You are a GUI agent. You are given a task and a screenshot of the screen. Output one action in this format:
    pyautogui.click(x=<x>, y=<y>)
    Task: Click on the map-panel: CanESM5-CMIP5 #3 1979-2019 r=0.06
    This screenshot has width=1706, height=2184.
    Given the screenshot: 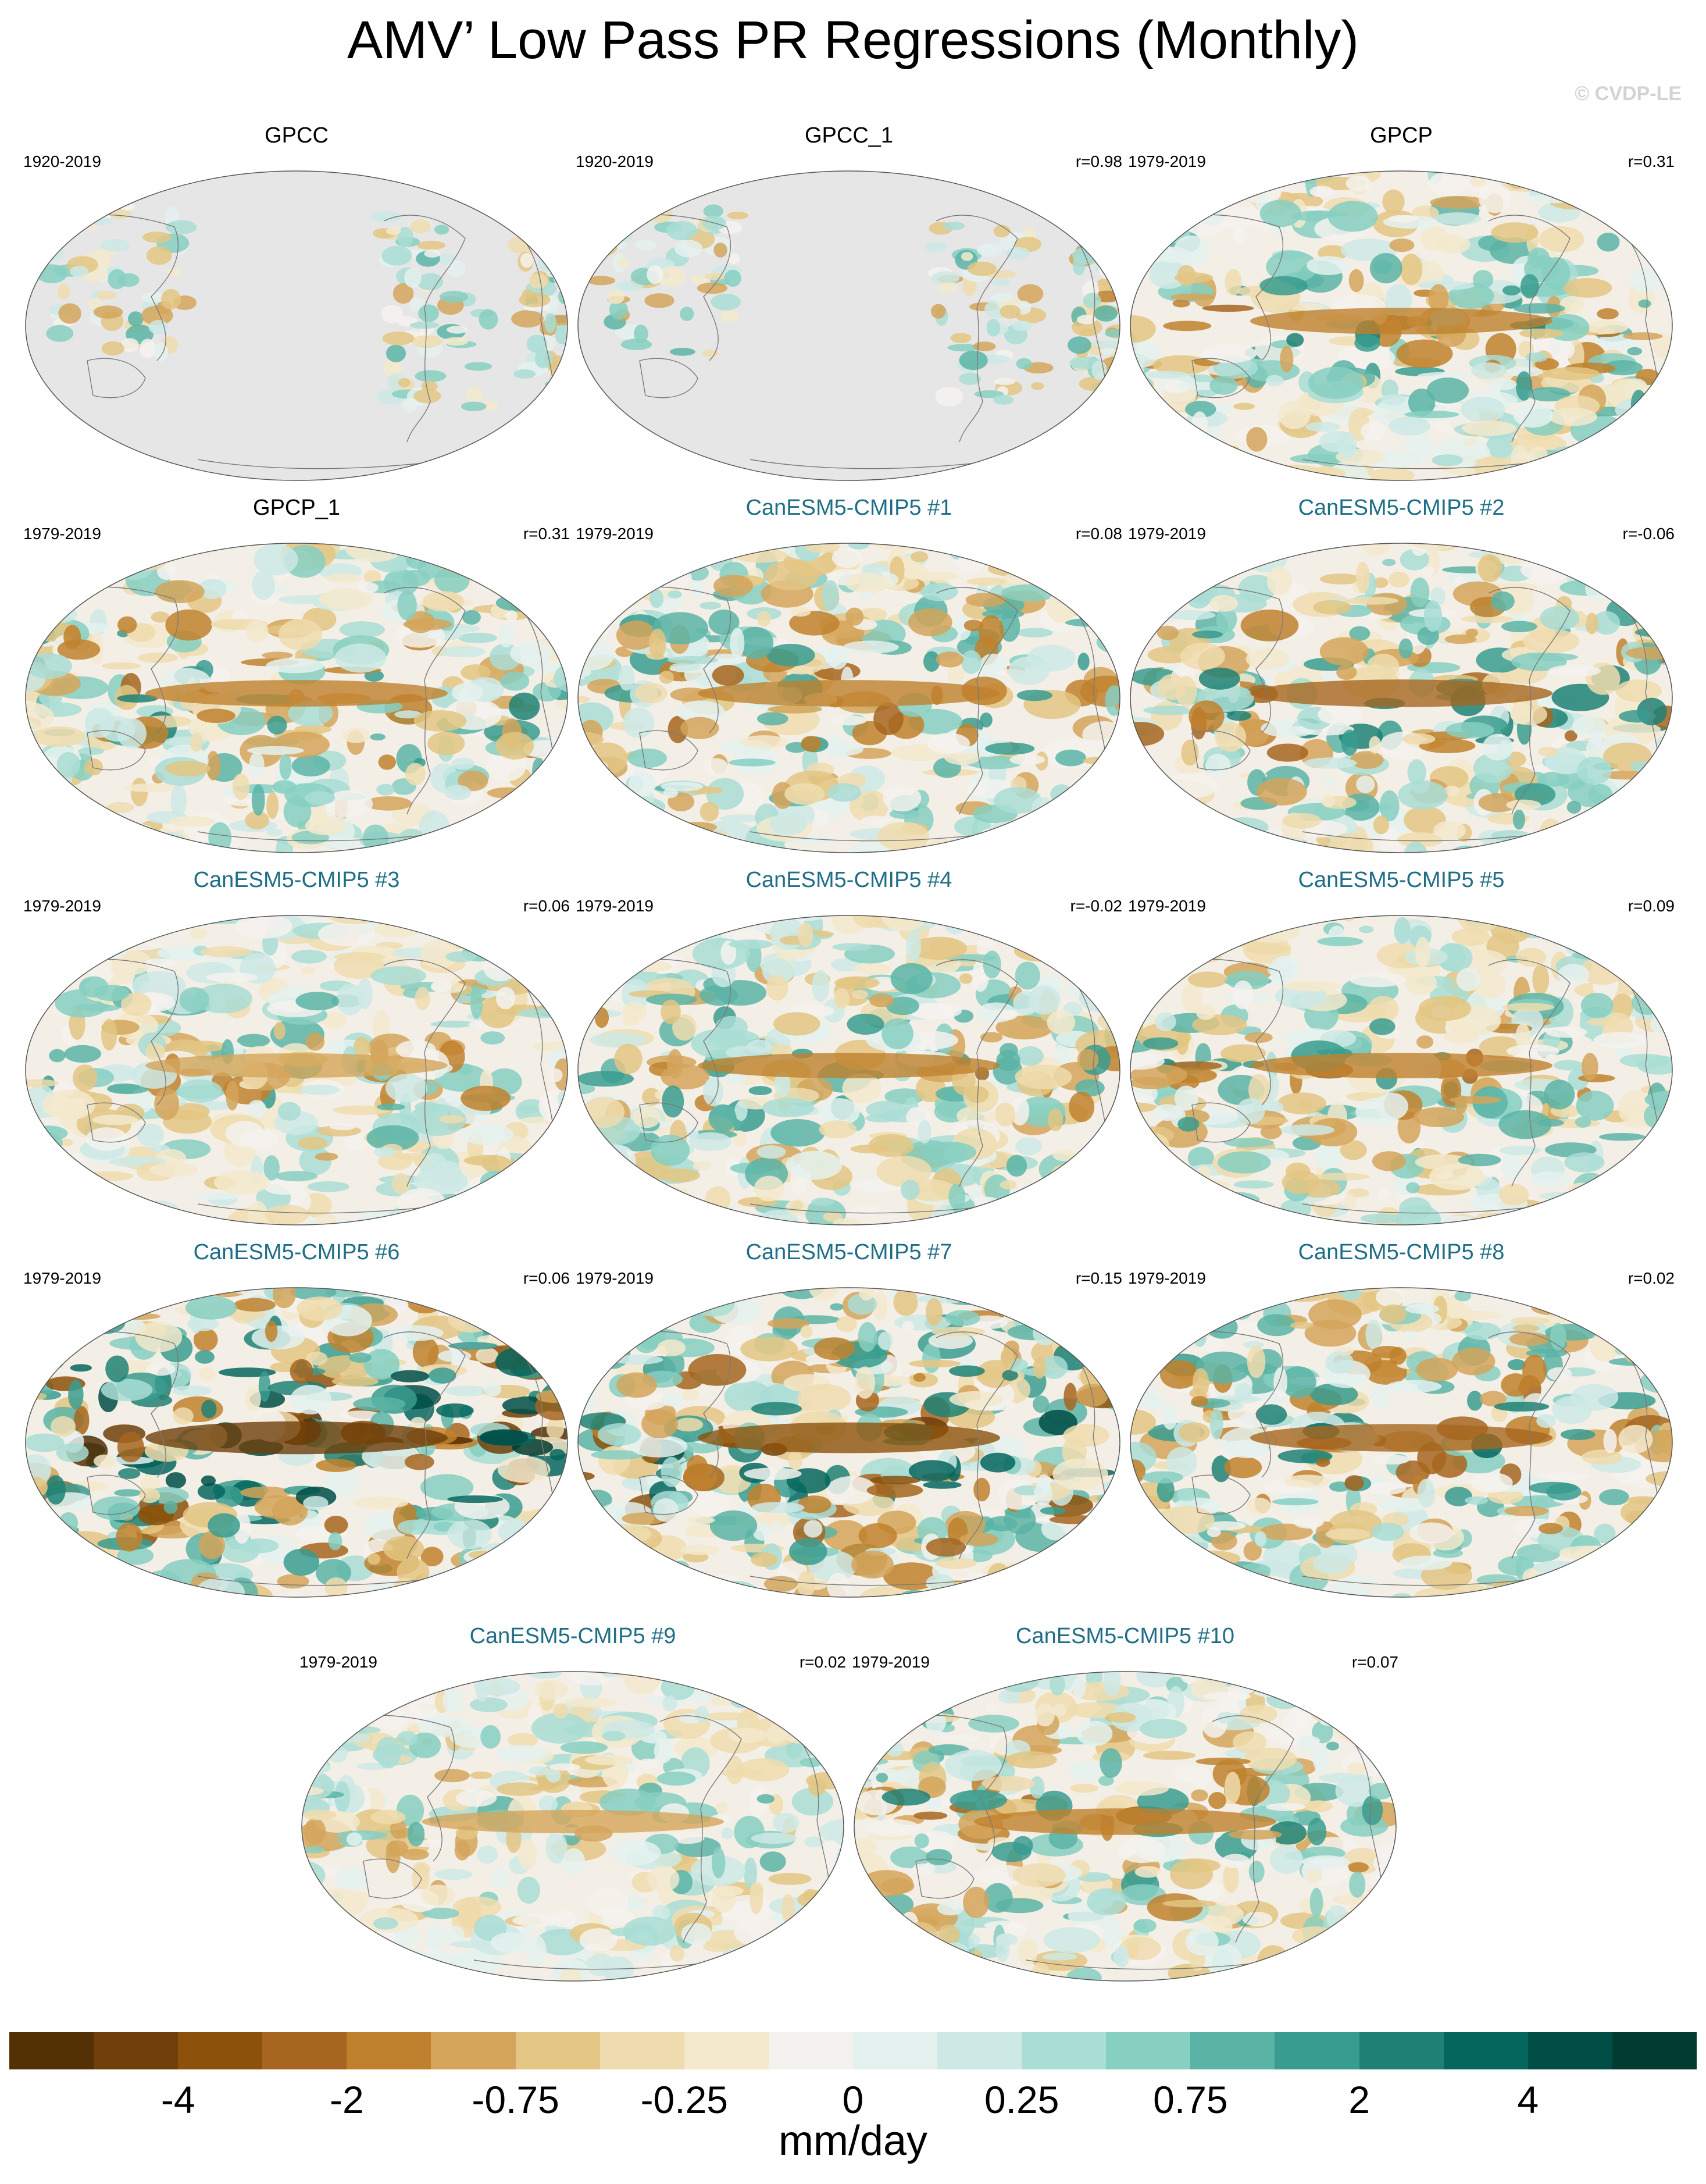 What is the action you would take?
    pyautogui.click(x=296, y=1047)
    